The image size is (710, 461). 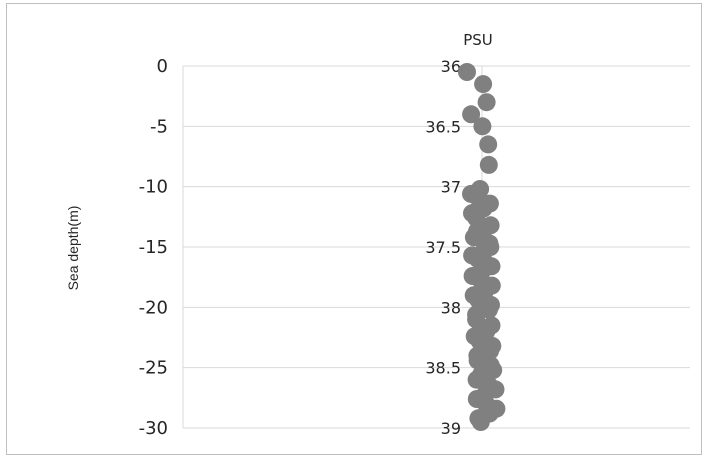 I want to click on y-axis-label: Sea depth(m), so click(x=73, y=248).